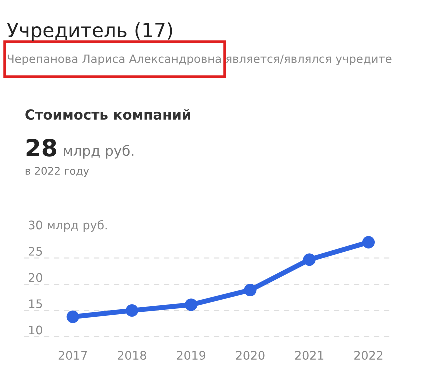 This screenshot has width=432, height=390. What do you see at coordinates (309, 355) in the screenshot?
I see `x-tick-label: 2021` at bounding box center [309, 355].